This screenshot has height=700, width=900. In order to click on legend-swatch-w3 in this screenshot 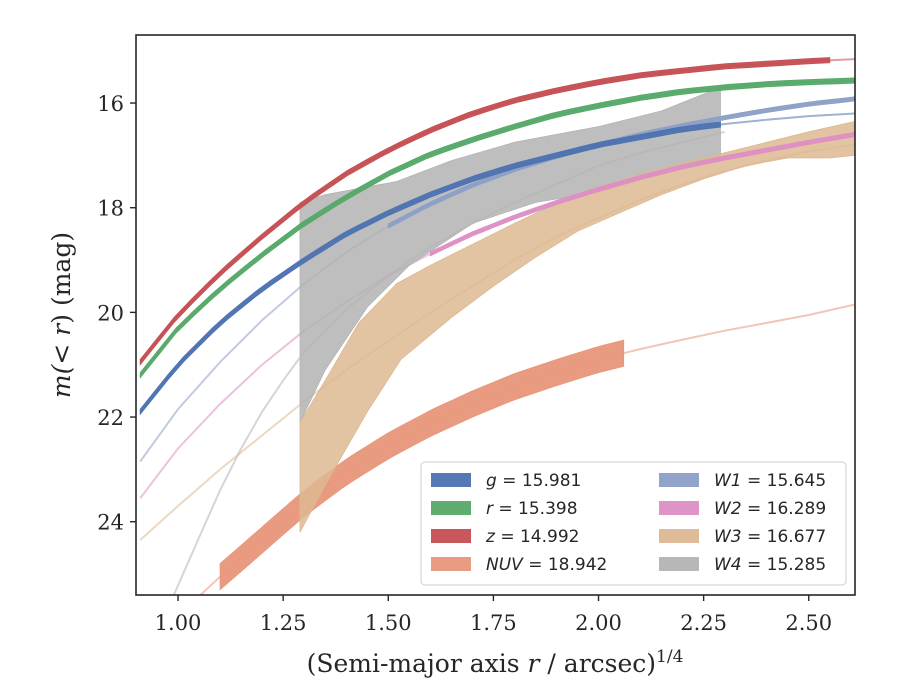, I will do `click(679, 536)`.